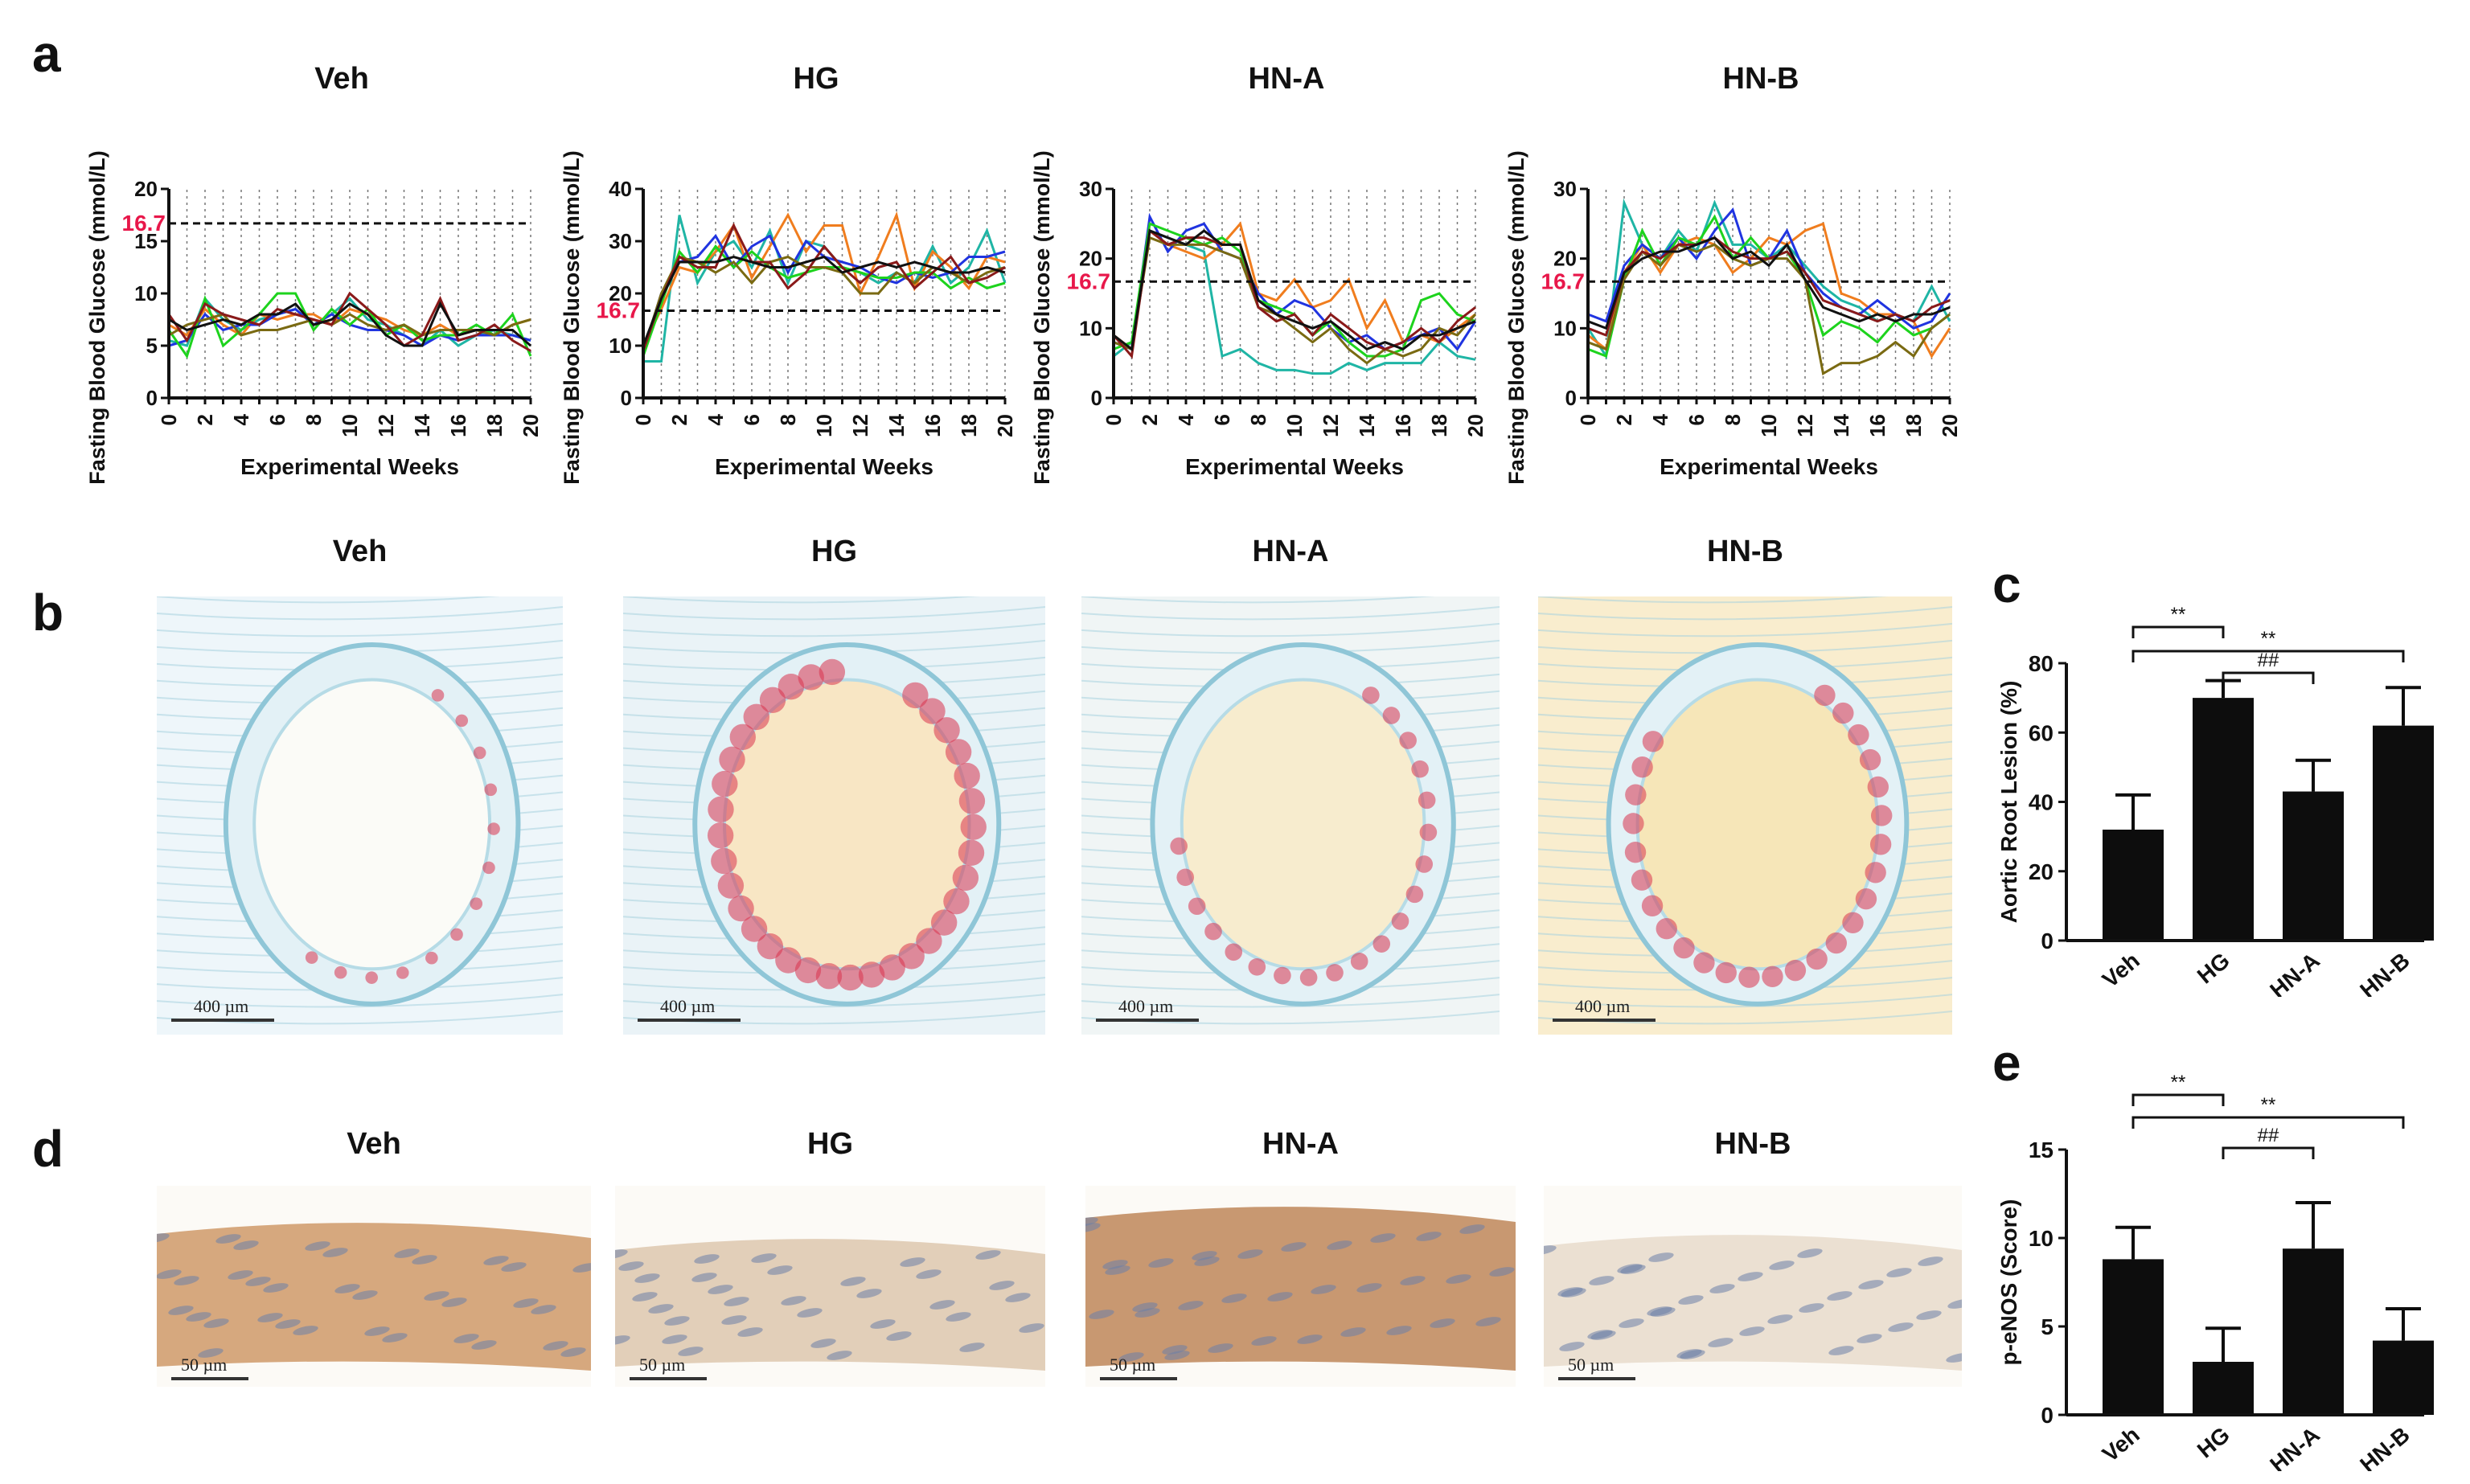 This screenshot has height=1484, width=2470. Describe the element at coordinates (817, 79) in the screenshot. I see `chart-title: HG` at that location.